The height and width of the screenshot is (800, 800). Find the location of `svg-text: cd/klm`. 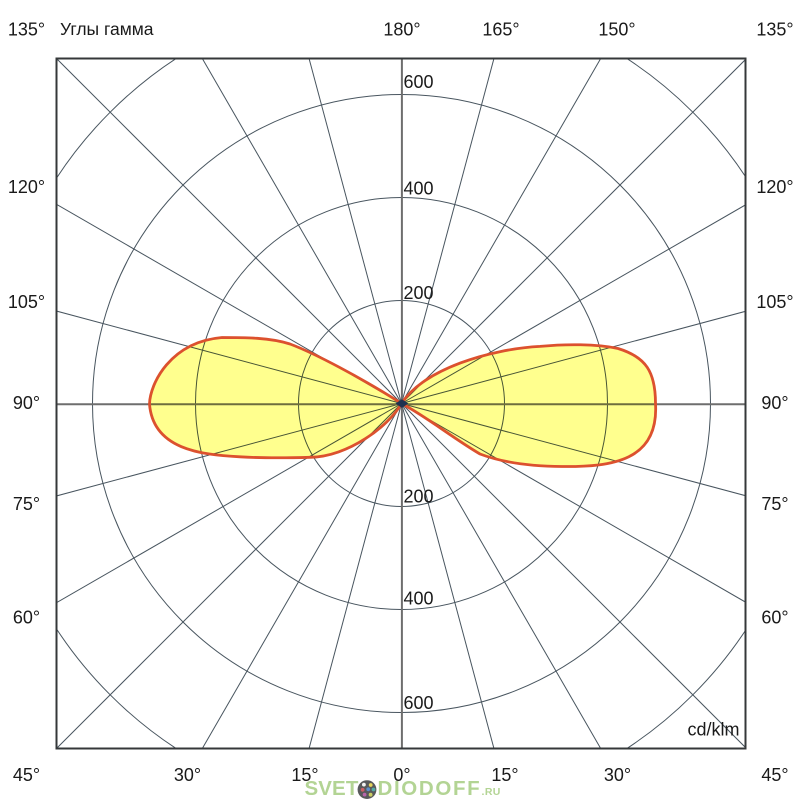

svg-text: cd/klm is located at coordinates (713, 730).